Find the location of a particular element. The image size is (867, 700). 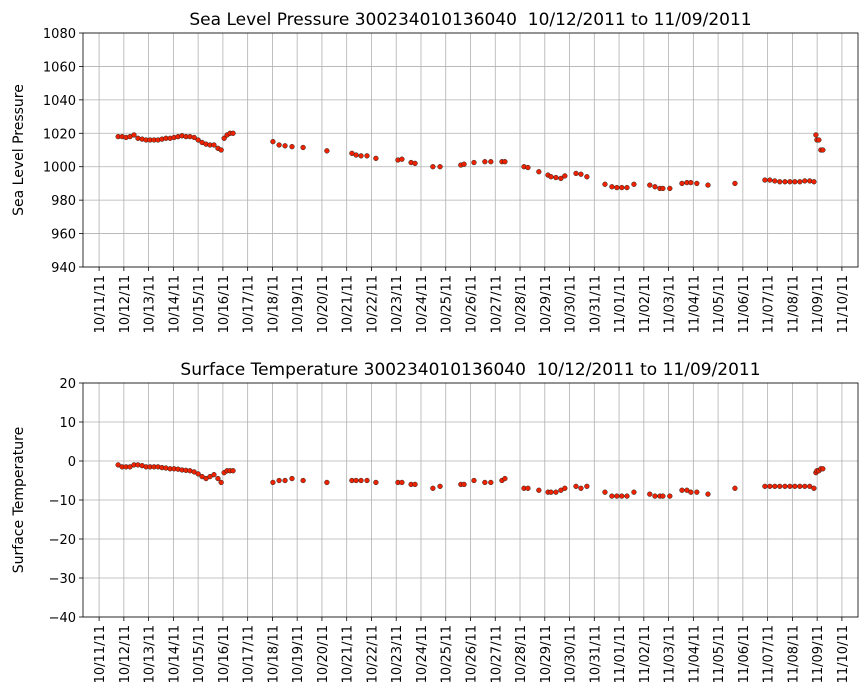

x-tick-label: 10/31/11 is located at coordinates (595, 304).